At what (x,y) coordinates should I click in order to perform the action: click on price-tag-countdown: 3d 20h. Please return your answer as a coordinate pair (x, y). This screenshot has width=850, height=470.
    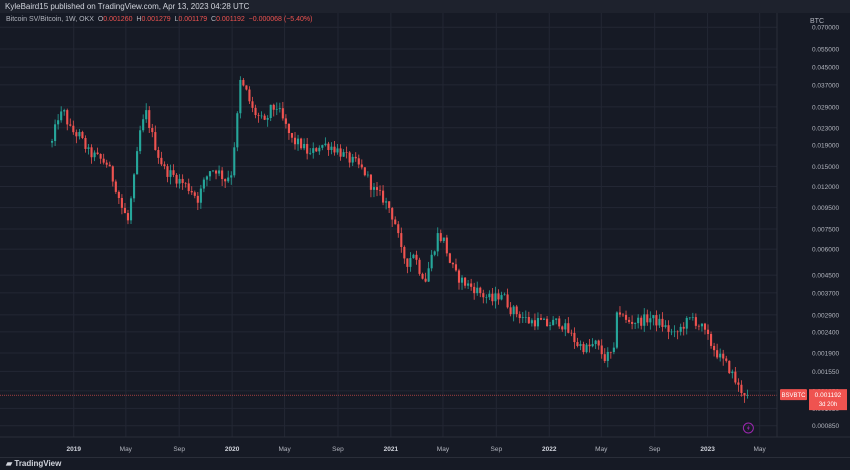
    Looking at the image, I should click on (828, 405).